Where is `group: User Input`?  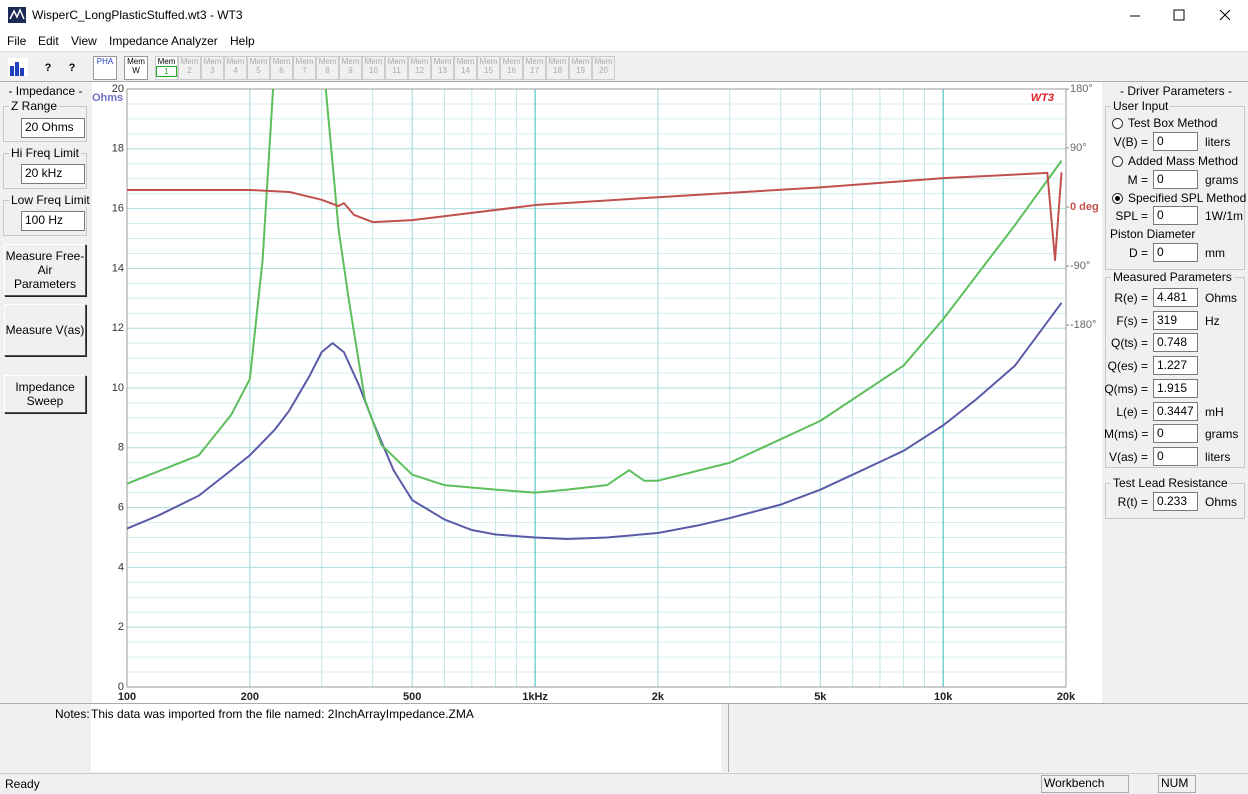 group: User Input is located at coordinates (1175, 184).